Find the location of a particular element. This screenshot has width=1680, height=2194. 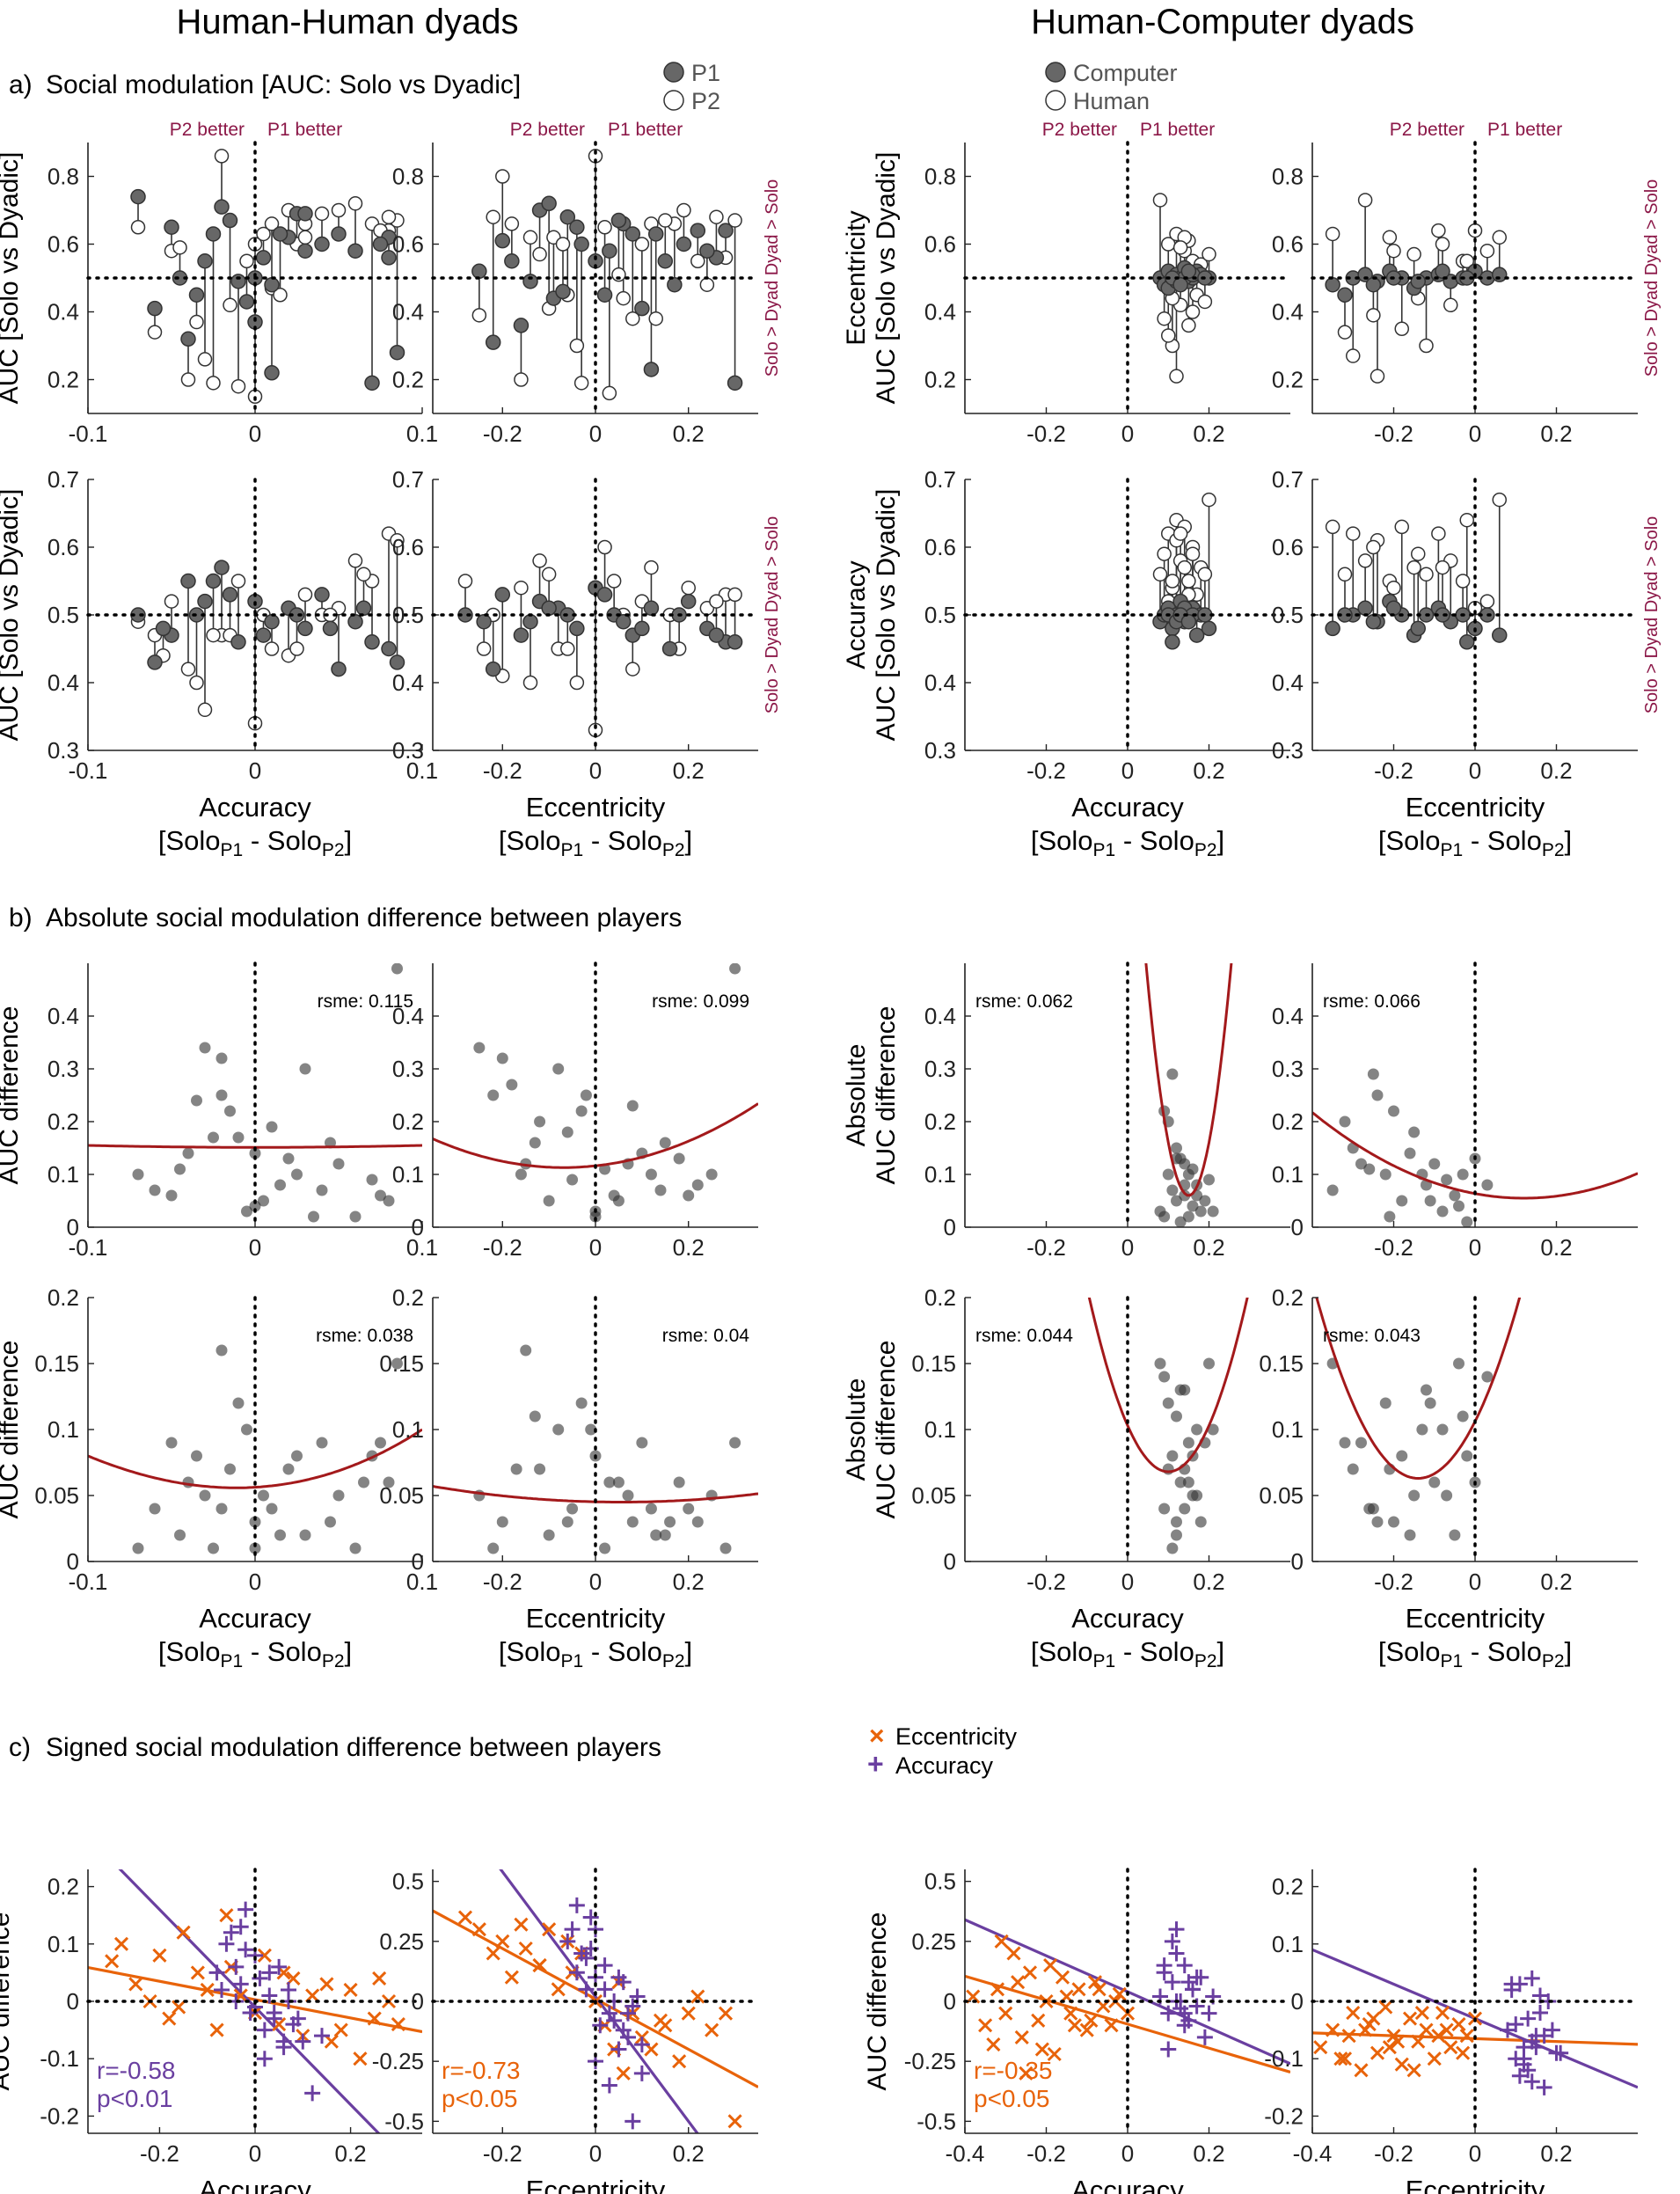

y-tick-label: 0.05 is located at coordinates (57, 1495).